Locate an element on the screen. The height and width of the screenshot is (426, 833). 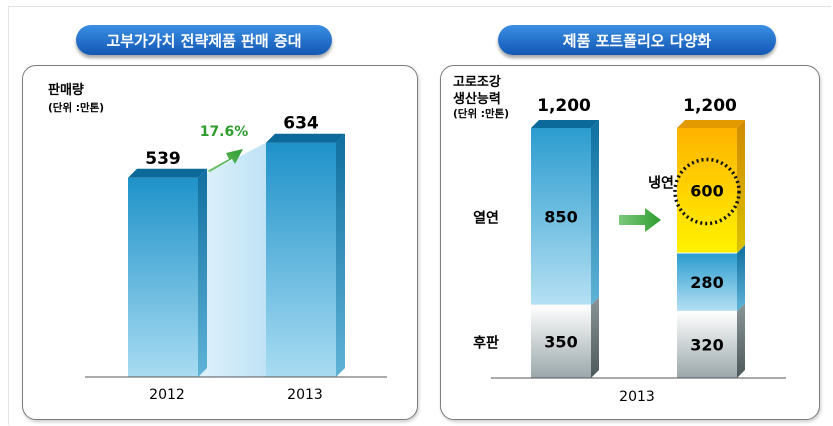
right-chart-title: 고로조강 생산능력 is located at coordinates (477, 90).